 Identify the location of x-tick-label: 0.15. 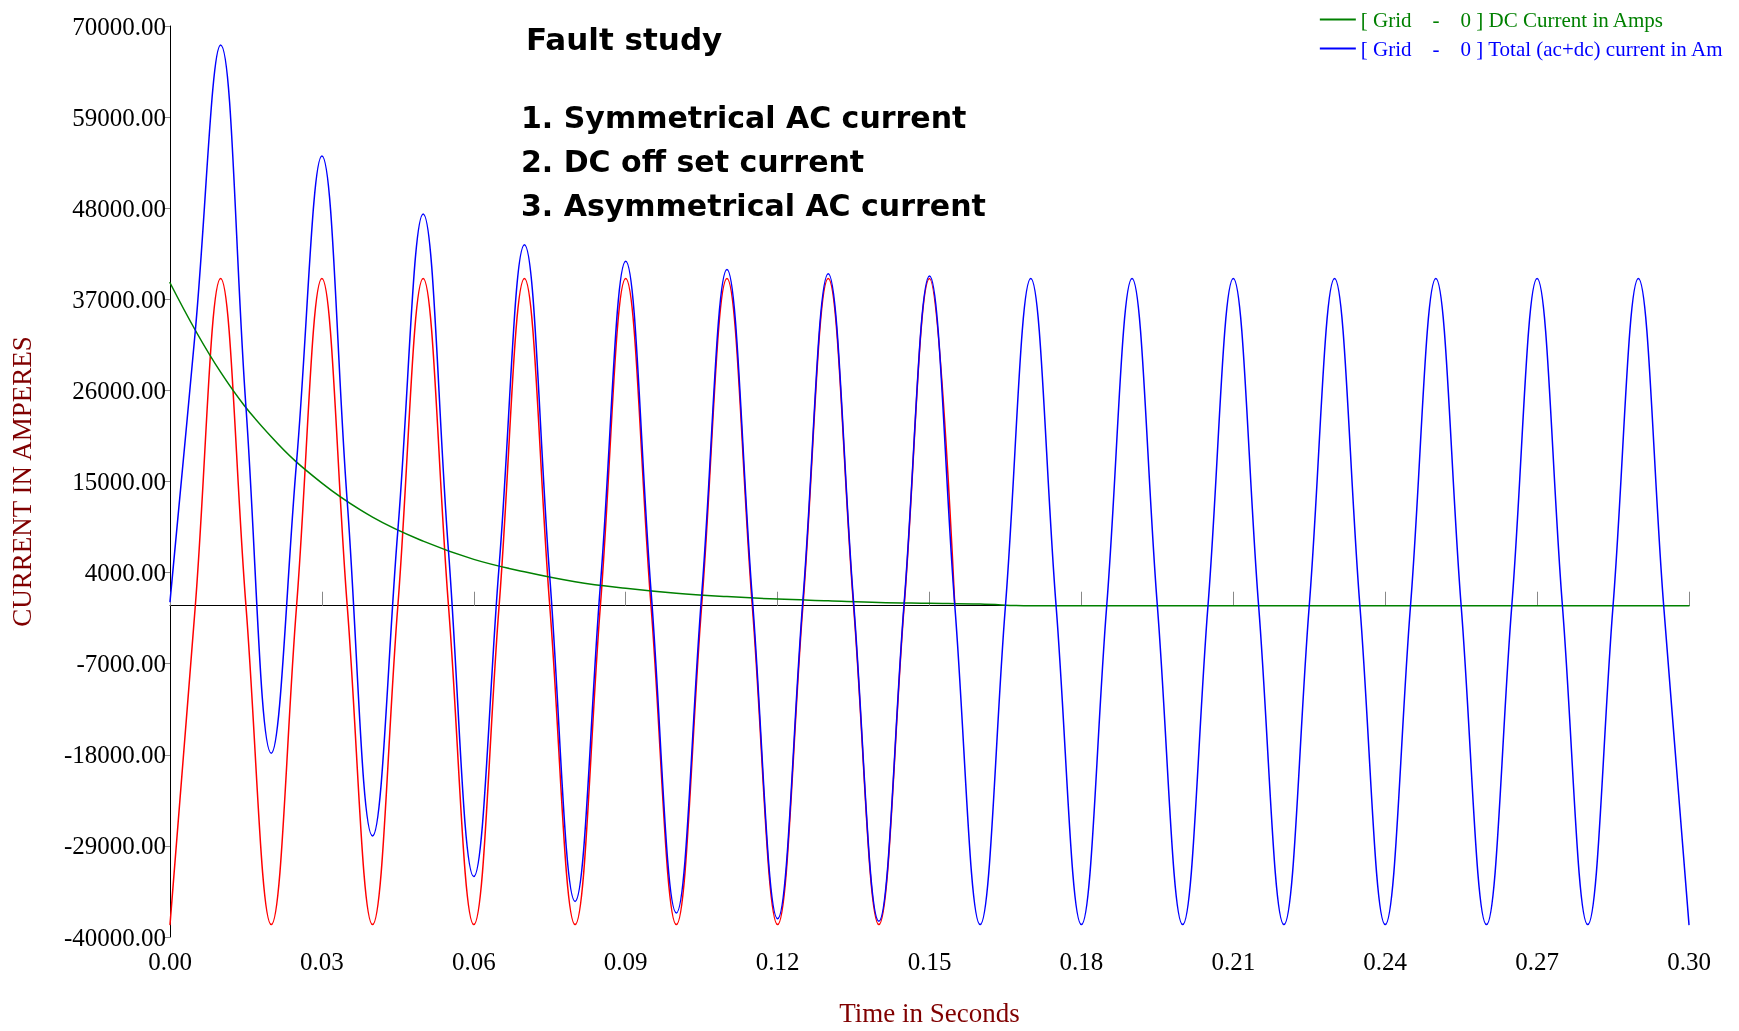
(929, 961).